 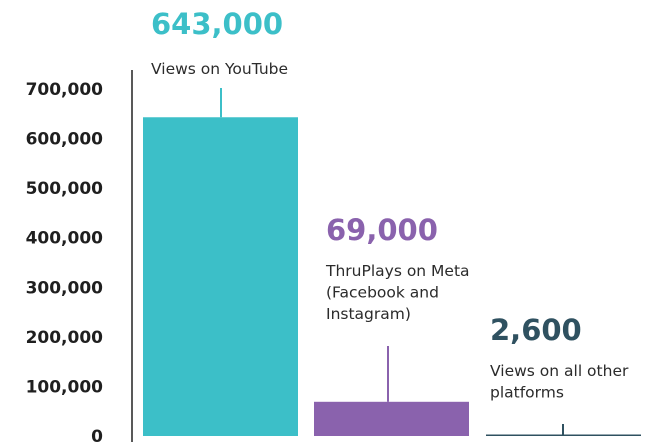 What do you see at coordinates (368, 314) in the screenshot?
I see `data-label-description: Instagram)` at bounding box center [368, 314].